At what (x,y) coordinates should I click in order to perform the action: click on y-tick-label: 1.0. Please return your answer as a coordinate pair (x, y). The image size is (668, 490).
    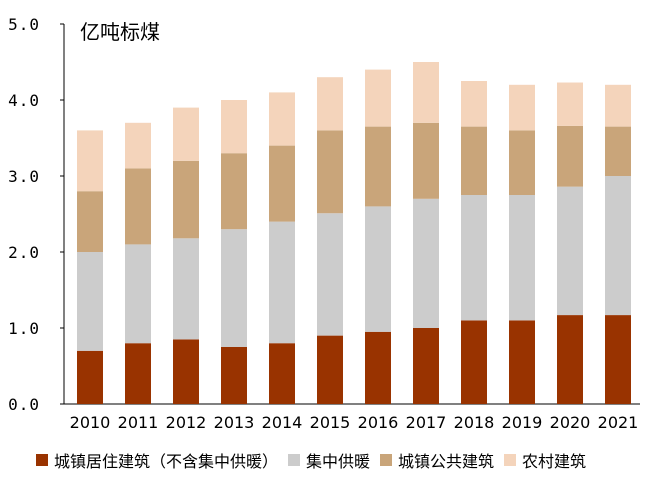
    Looking at the image, I should click on (24, 328).